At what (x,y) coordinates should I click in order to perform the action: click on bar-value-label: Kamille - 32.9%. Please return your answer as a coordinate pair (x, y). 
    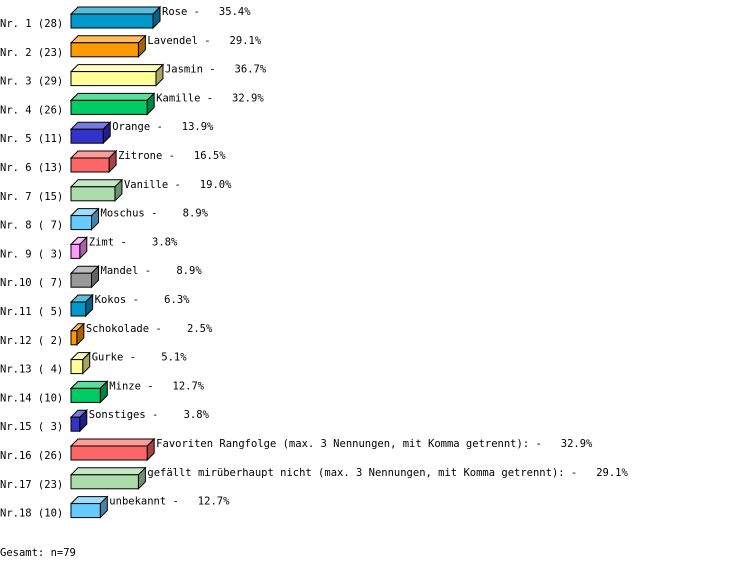
    Looking at the image, I should click on (210, 98).